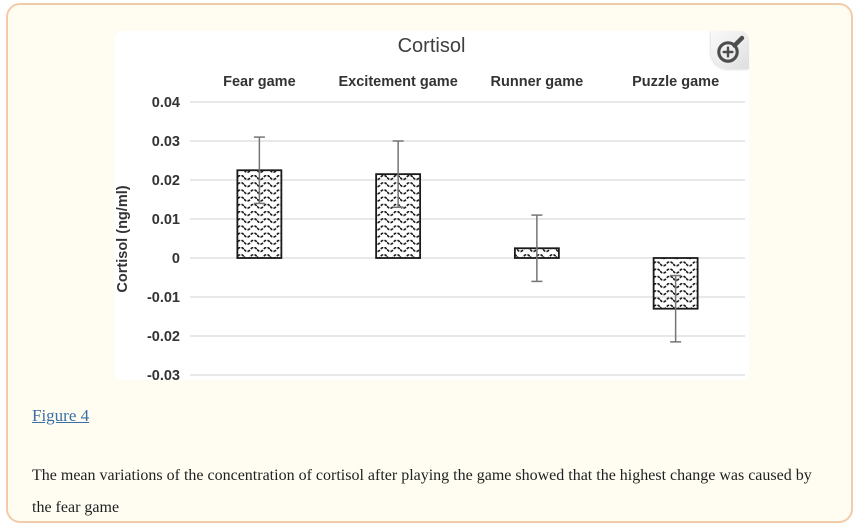  Describe the element at coordinates (166, 220) in the screenshot. I see `y-tick-label: 0.01` at that location.